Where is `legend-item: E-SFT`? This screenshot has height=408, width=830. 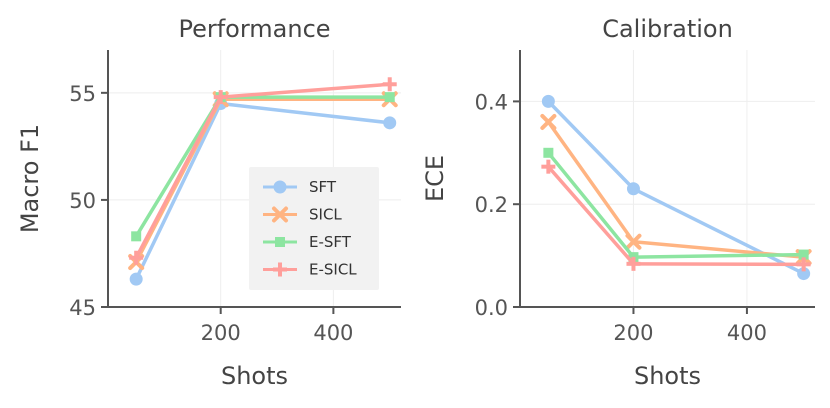
legend-item: E-SFT is located at coordinates (307, 242).